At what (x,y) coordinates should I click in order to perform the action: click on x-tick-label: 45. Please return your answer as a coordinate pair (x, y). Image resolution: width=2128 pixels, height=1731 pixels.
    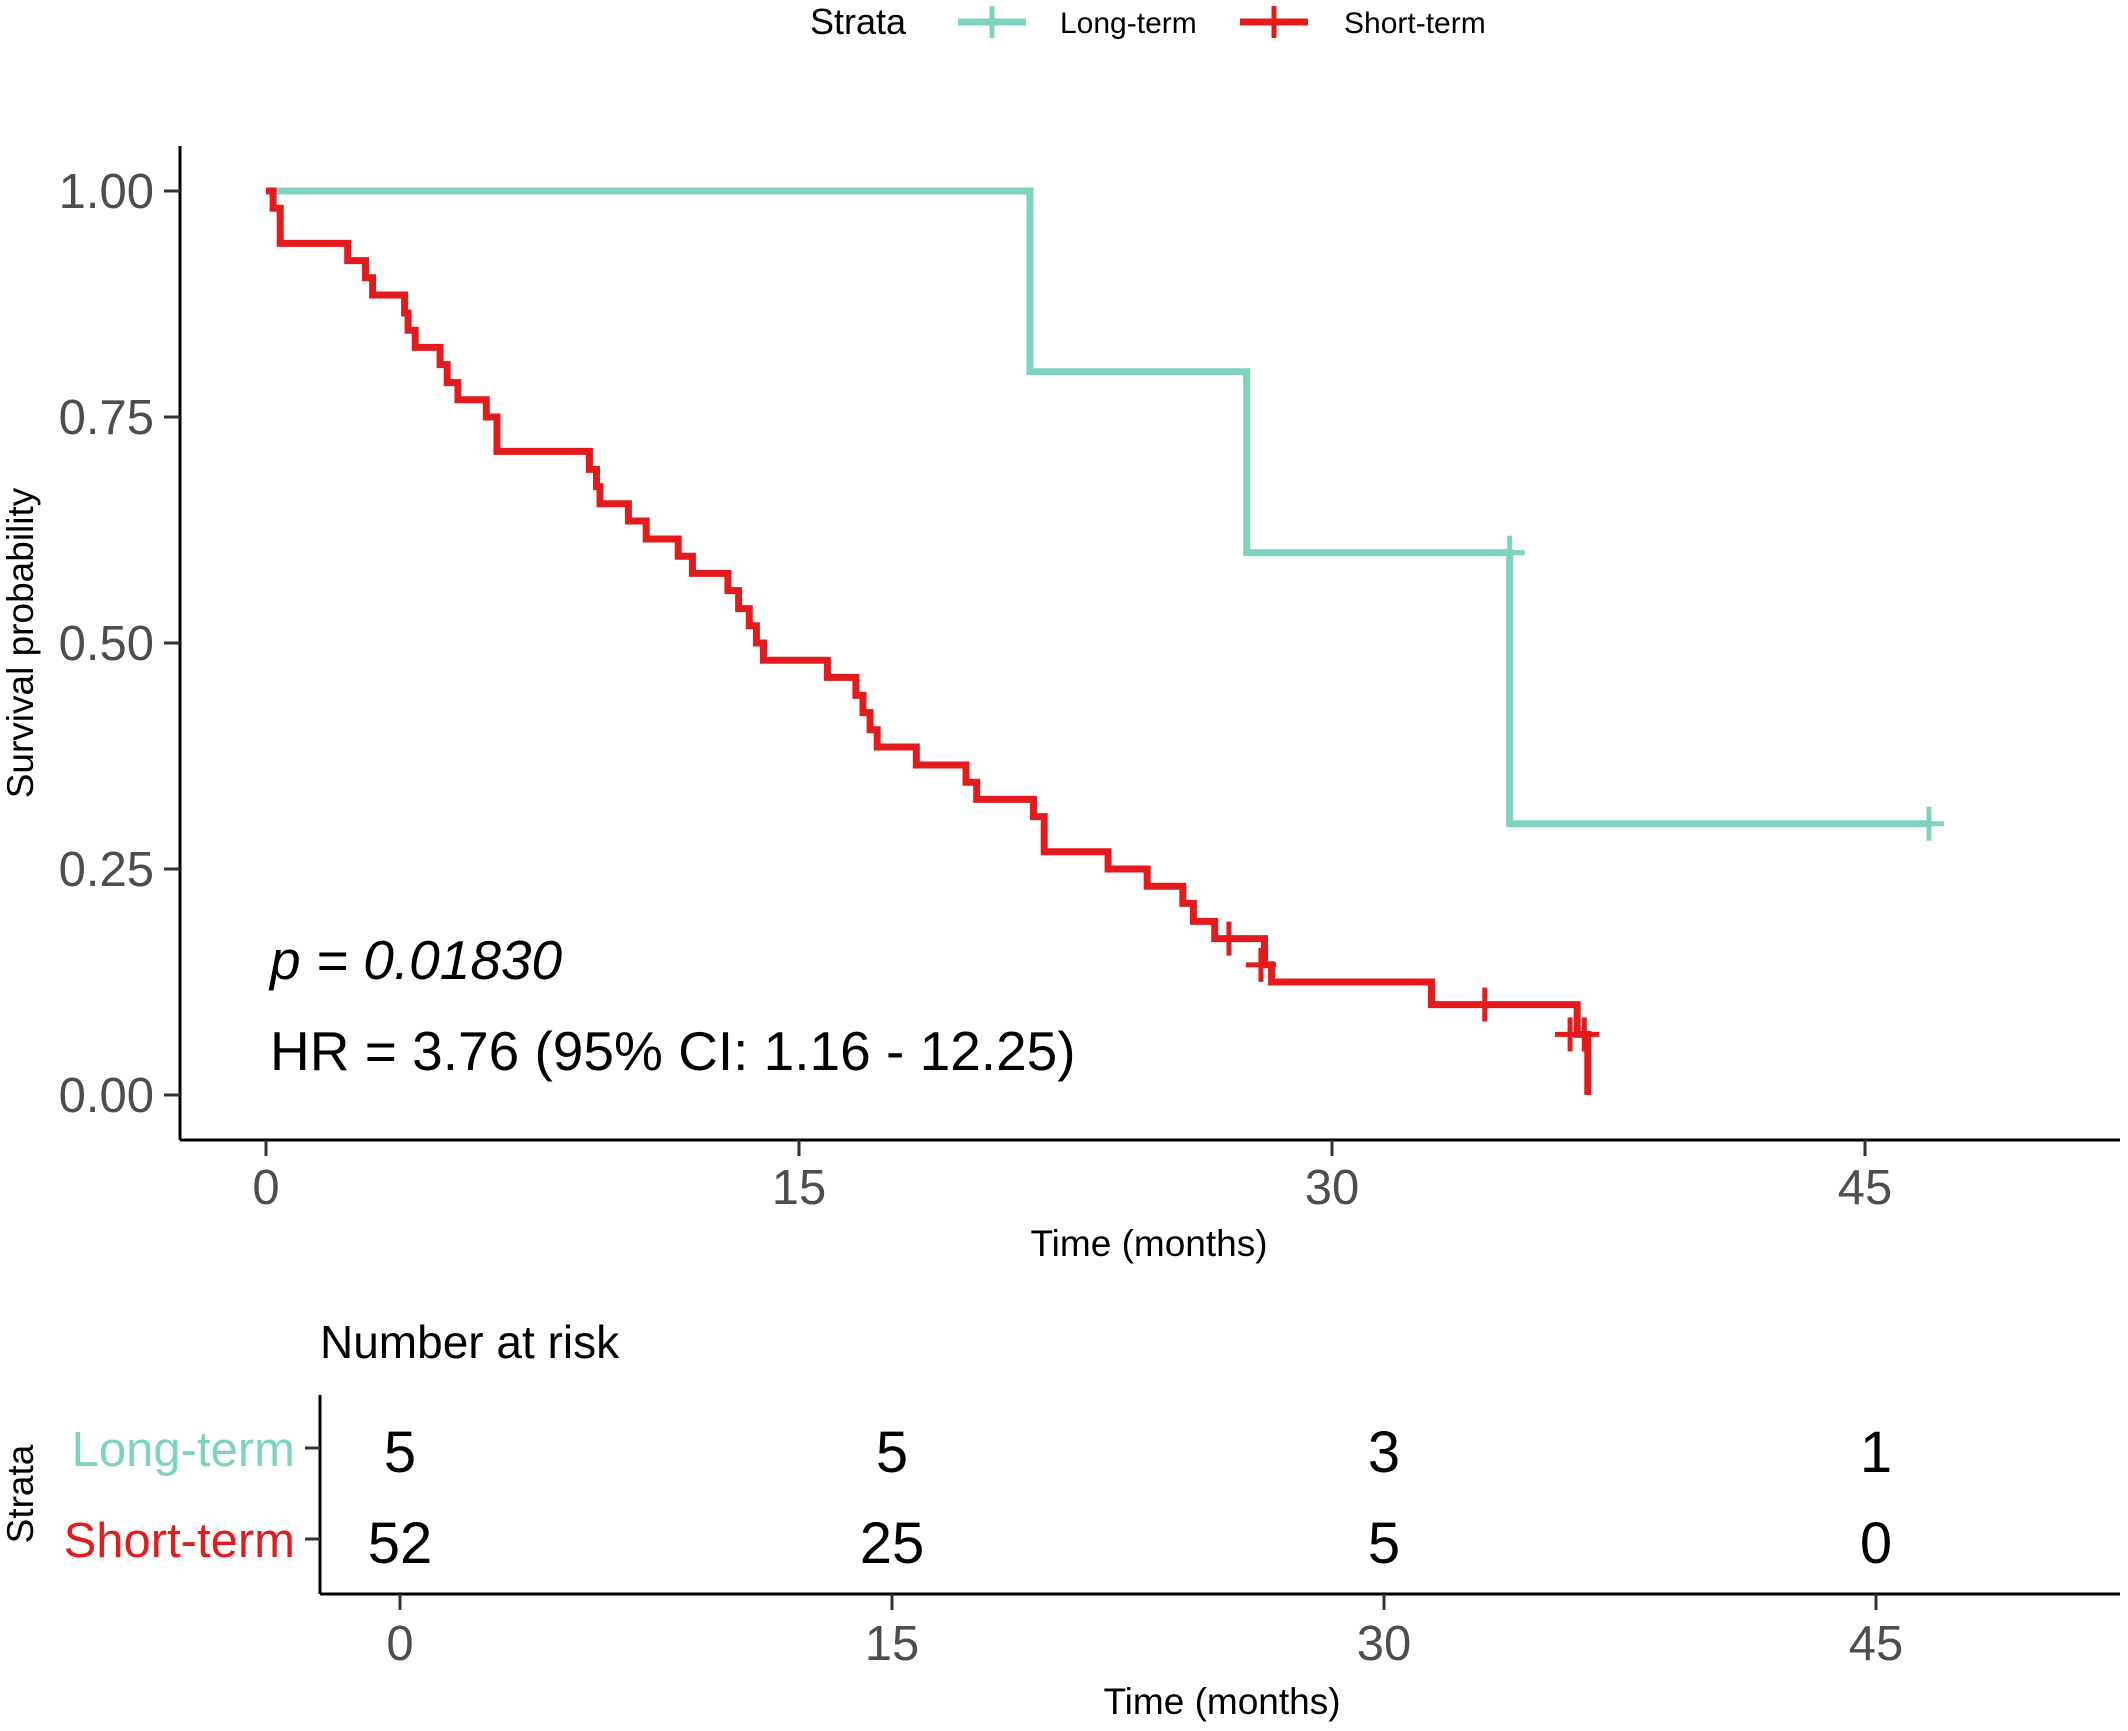
    Looking at the image, I should click on (1865, 1188).